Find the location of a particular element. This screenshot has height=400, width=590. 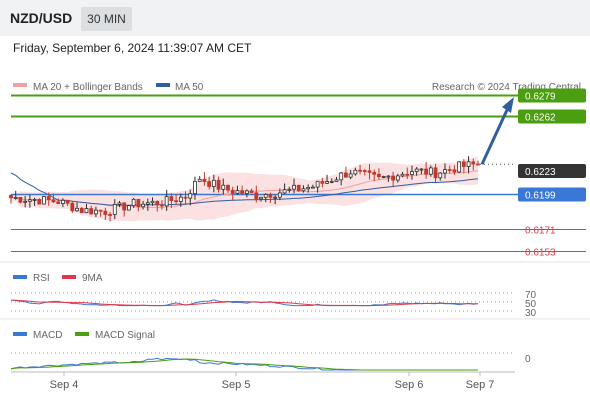

timeframe-button: 30 MIN is located at coordinates (106, 19).